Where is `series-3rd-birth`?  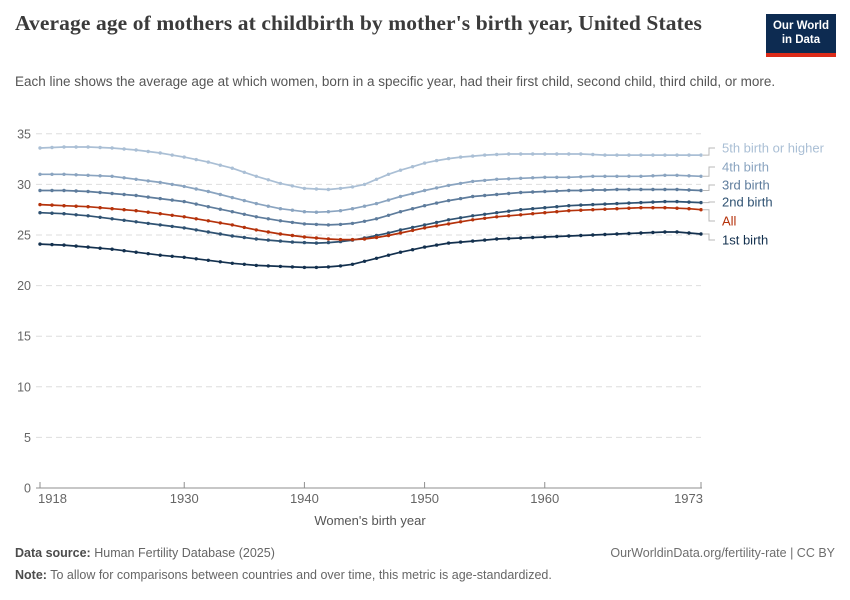
series-3rd-birth is located at coordinates (370, 207).